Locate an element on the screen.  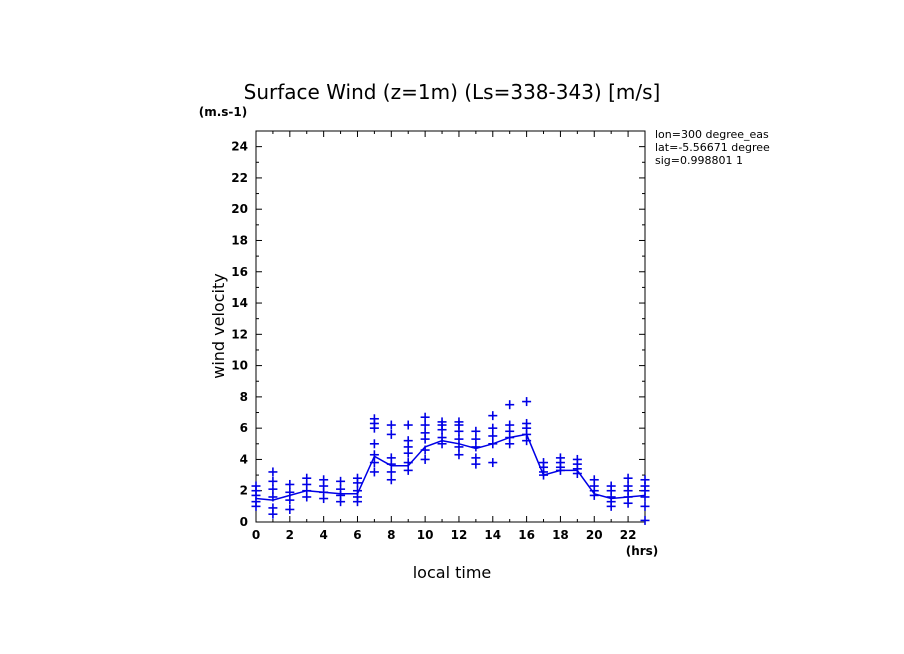
info-line: sig=0.998801 1 is located at coordinates (699, 160).